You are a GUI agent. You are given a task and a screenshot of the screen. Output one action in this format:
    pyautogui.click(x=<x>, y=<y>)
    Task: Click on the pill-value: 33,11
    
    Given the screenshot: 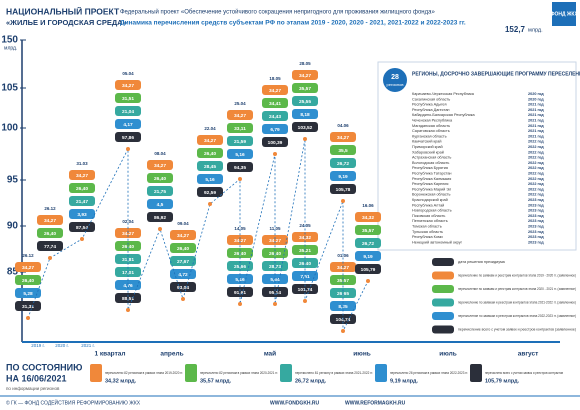 What is the action you would take?
    pyautogui.click(x=240, y=129)
    